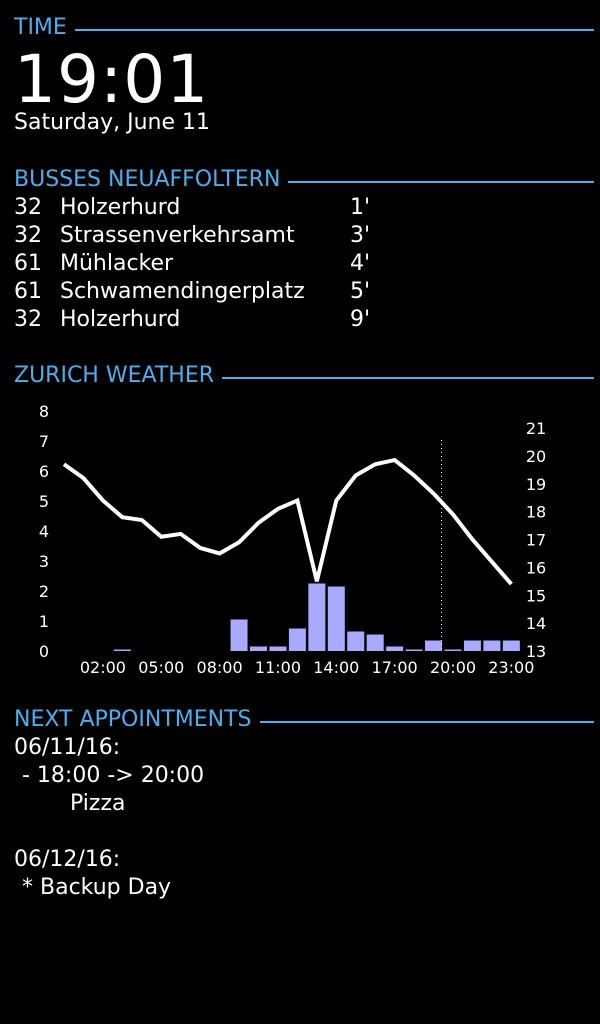 The height and width of the screenshot is (1024, 600). Describe the element at coordinates (44, 471) in the screenshot. I see `left-axis-tick-label: 6` at that location.